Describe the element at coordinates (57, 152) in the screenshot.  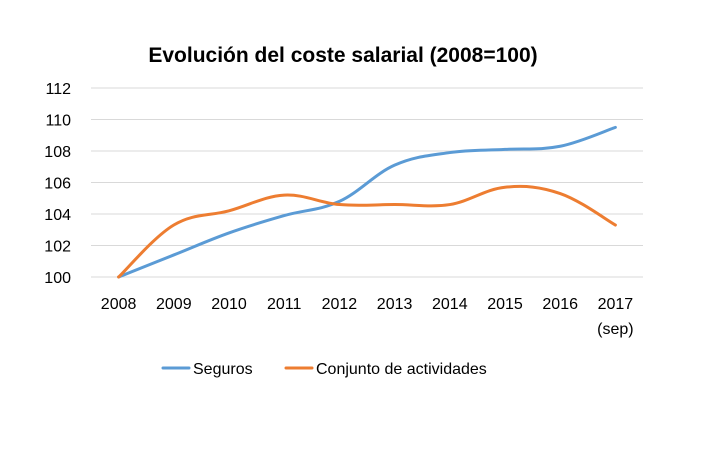
I see `y-tick-label: 108` at that location.